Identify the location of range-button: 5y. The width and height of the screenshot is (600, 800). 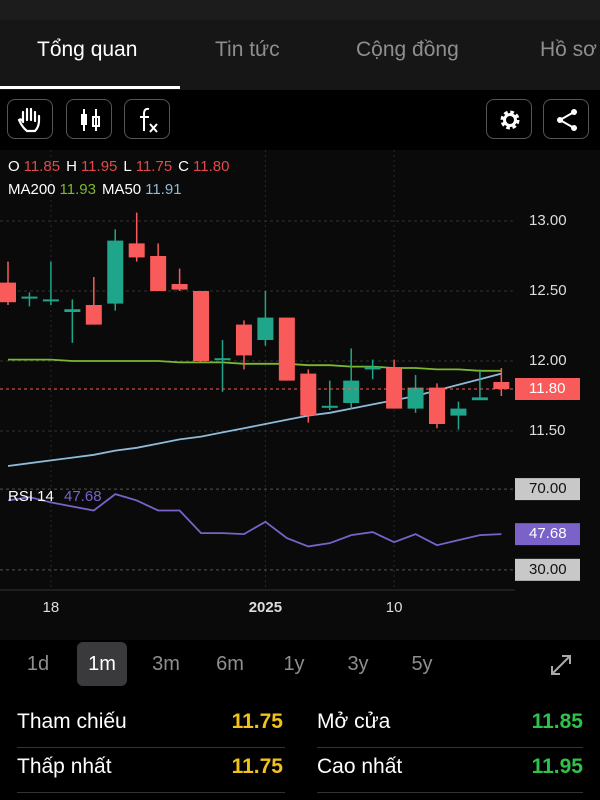
(422, 664).